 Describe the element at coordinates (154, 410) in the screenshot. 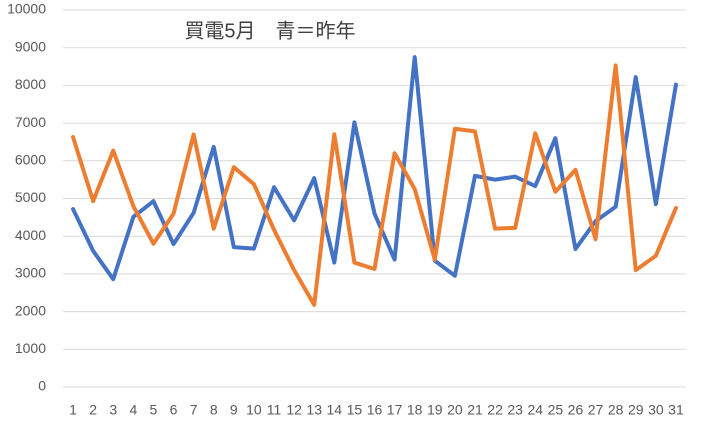

I see `x-tick-label: 5` at that location.